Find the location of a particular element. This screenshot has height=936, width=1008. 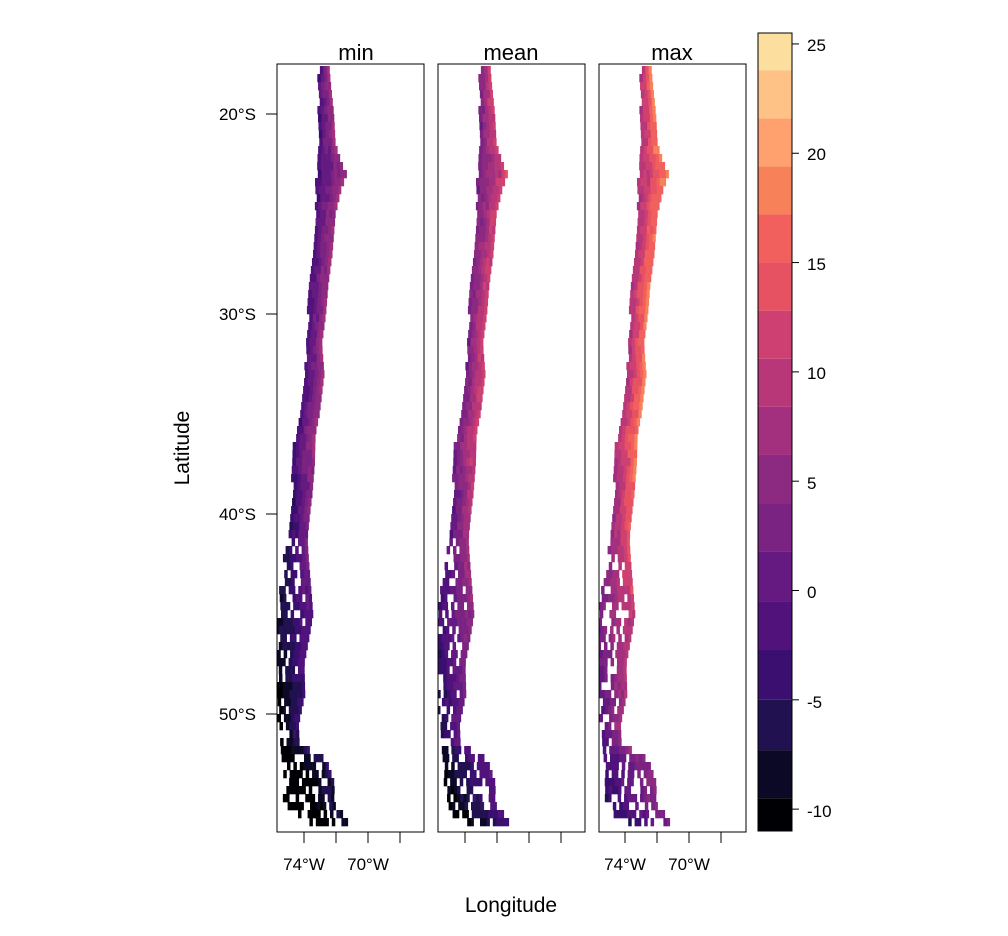

x-tick-label-70w-left: 70°W is located at coordinates (368, 864).